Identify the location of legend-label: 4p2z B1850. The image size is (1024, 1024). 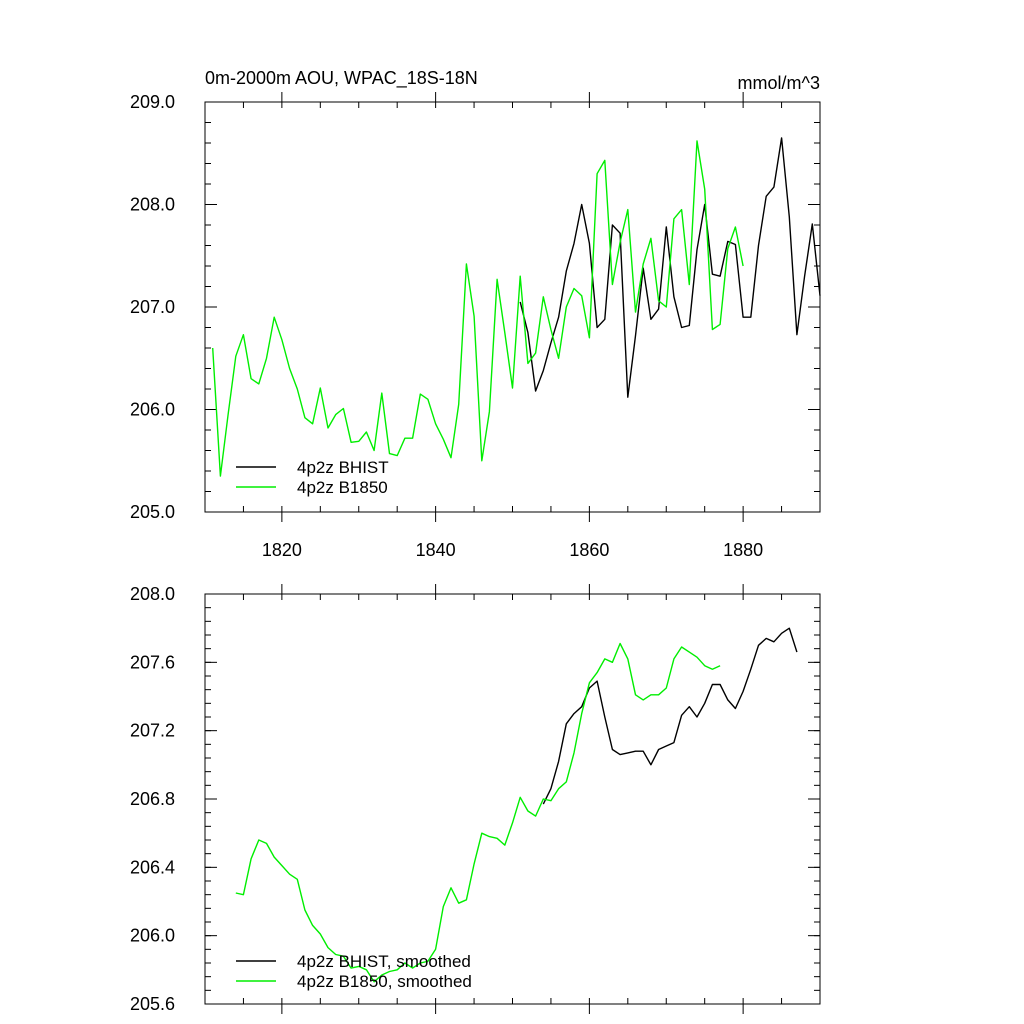
(342, 487).